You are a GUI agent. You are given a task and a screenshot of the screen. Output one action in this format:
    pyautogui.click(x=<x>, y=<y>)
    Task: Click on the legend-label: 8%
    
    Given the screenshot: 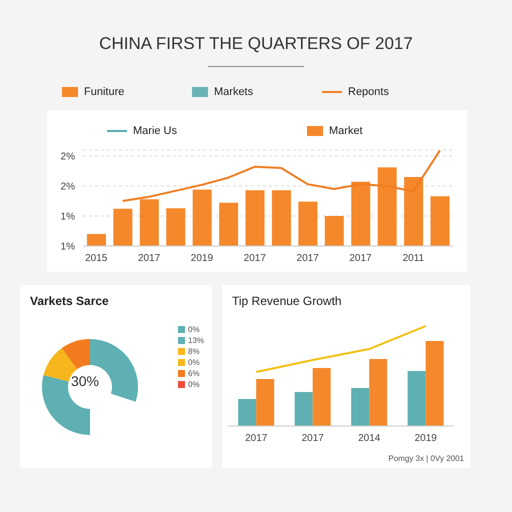 What is the action you would take?
    pyautogui.click(x=194, y=351)
    